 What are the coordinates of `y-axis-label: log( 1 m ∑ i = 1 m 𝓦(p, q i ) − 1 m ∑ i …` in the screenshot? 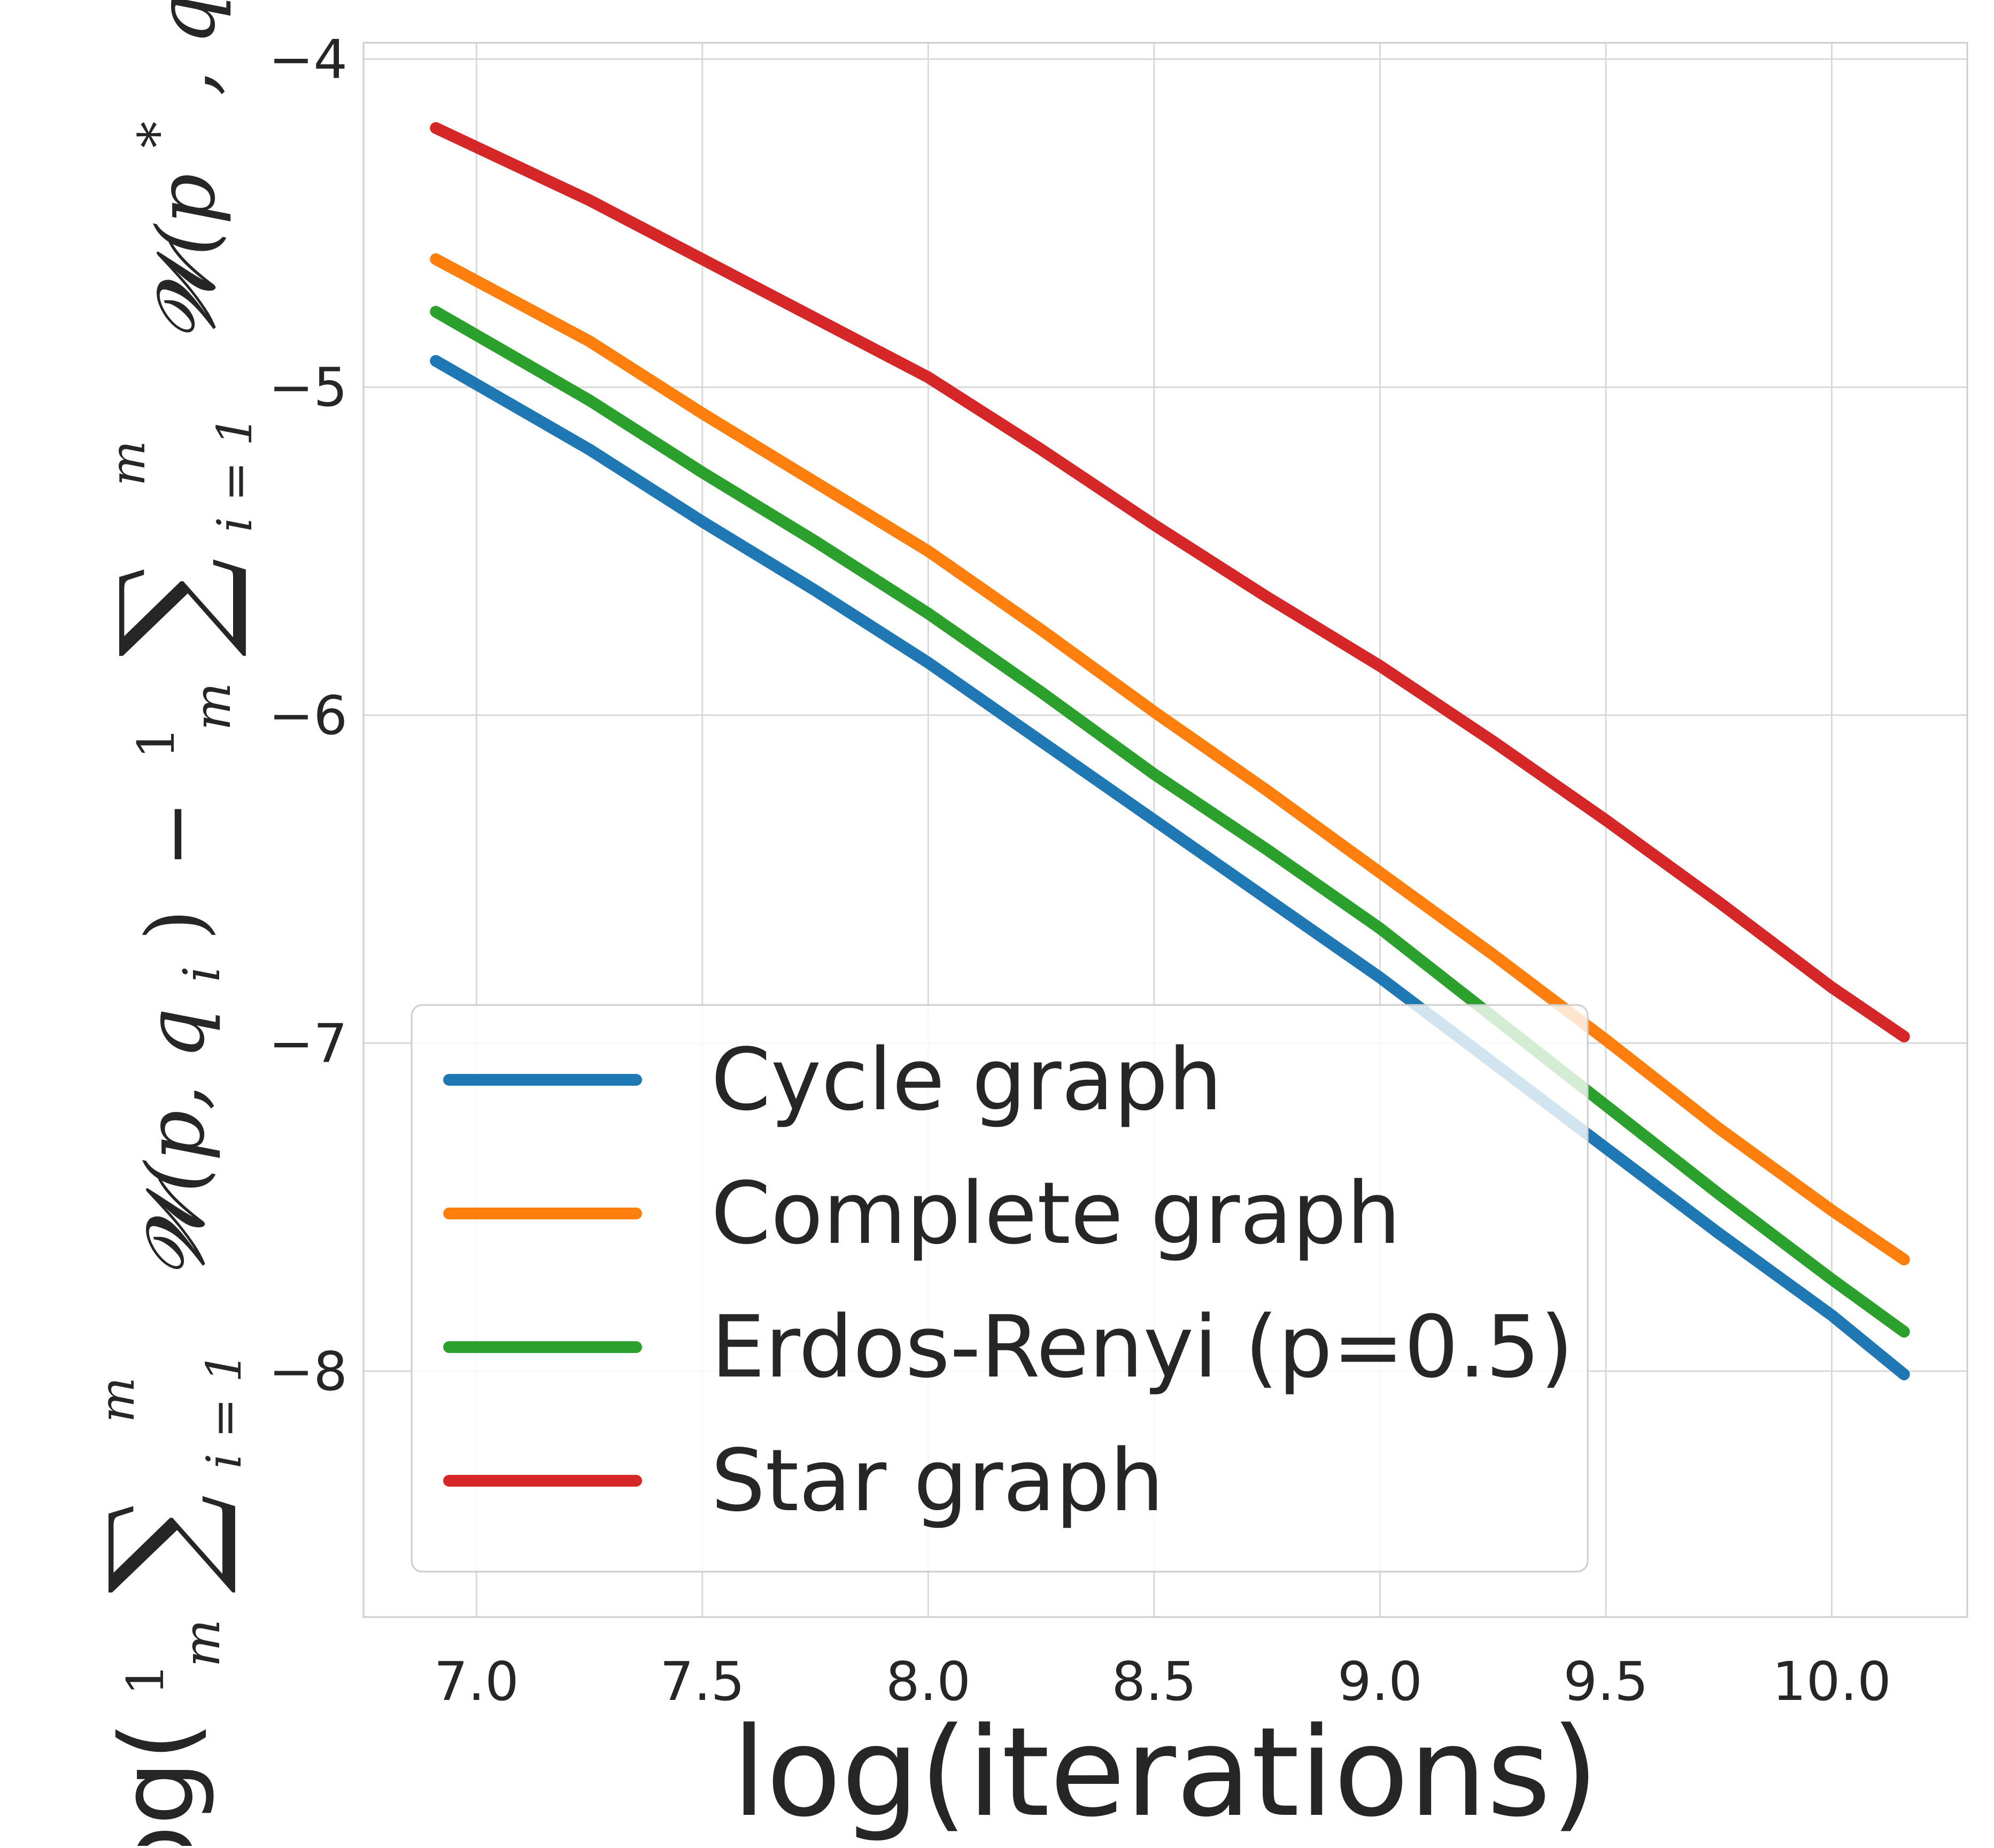 It's located at (165, 924).